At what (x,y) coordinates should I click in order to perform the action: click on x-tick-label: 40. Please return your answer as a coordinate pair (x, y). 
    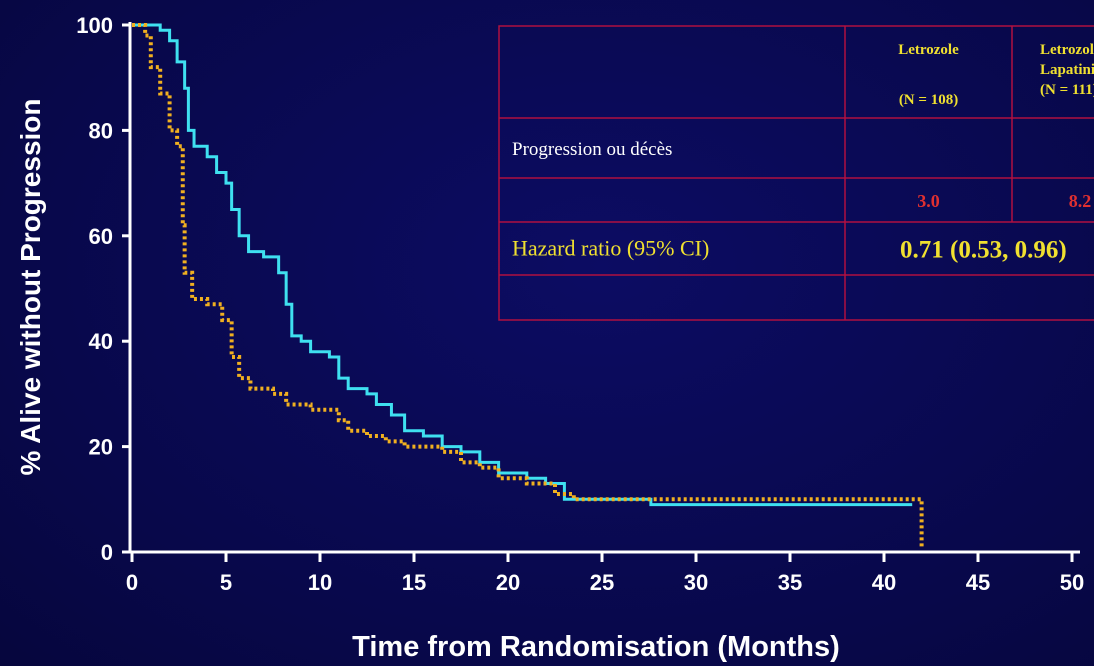
    Looking at the image, I should click on (884, 582).